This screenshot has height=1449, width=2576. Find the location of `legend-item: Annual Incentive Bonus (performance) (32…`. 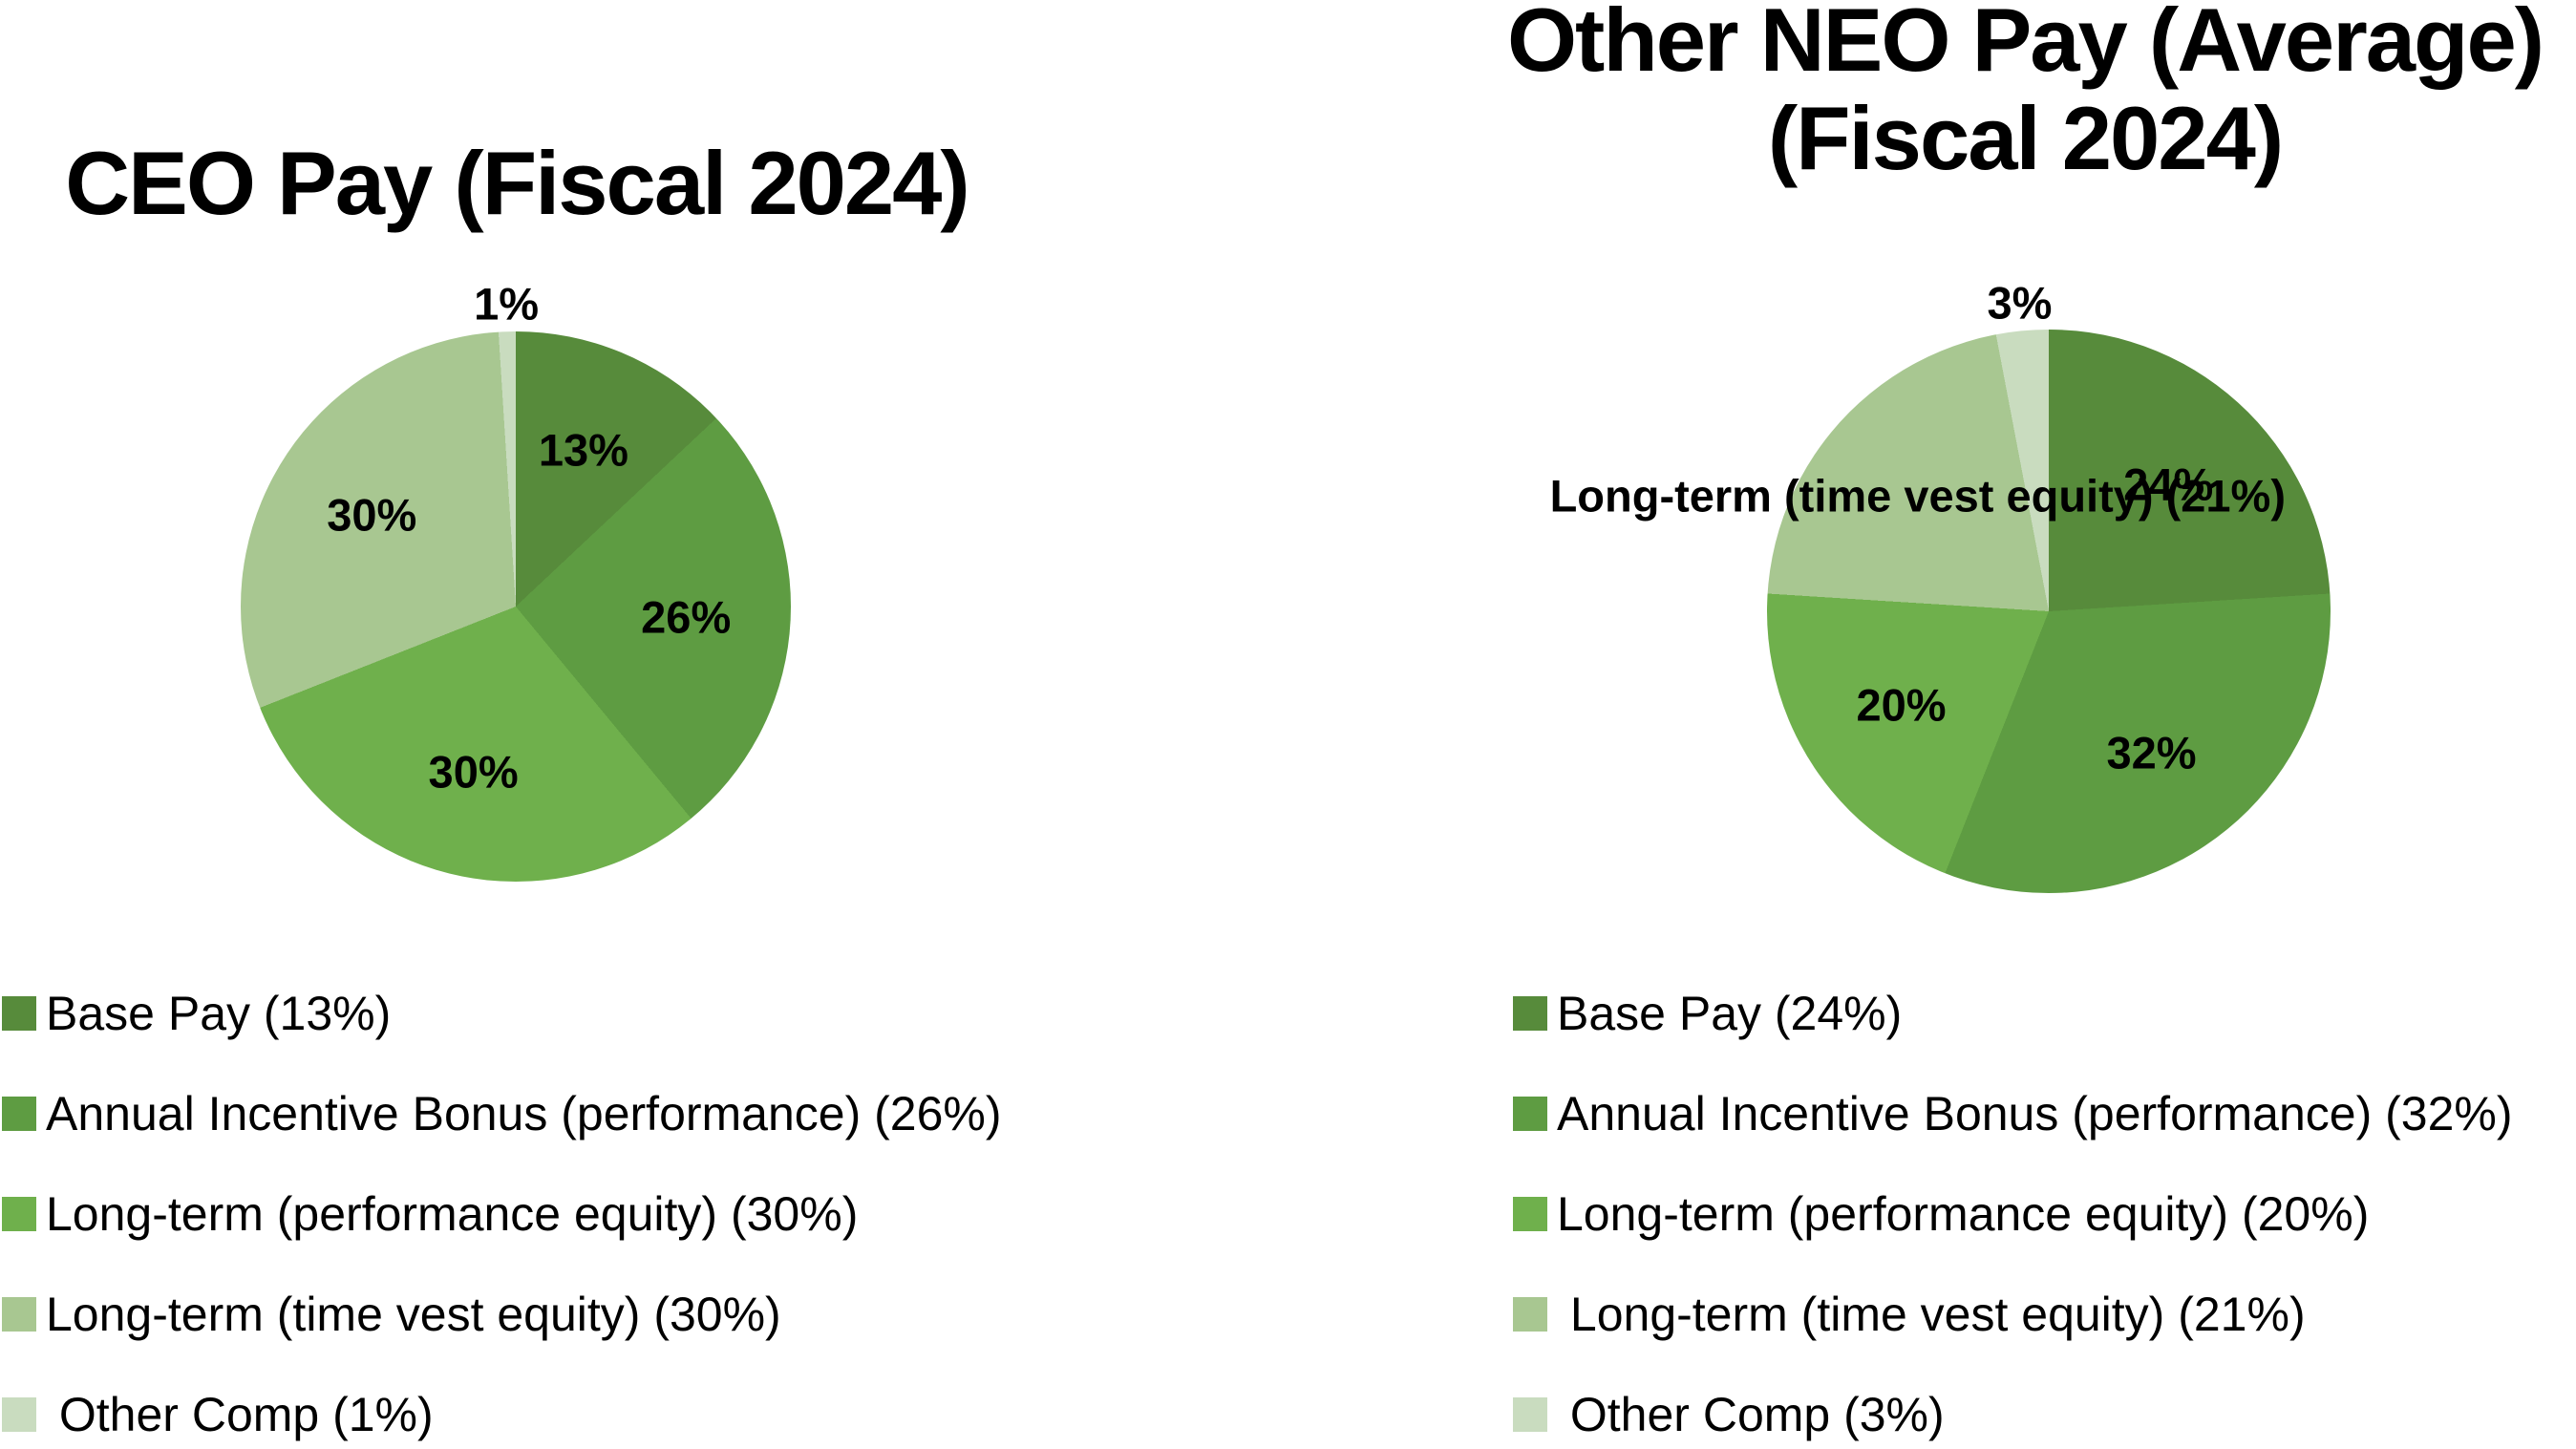

legend-item: Annual Incentive Bonus (performance) (32… is located at coordinates (2013, 1113).